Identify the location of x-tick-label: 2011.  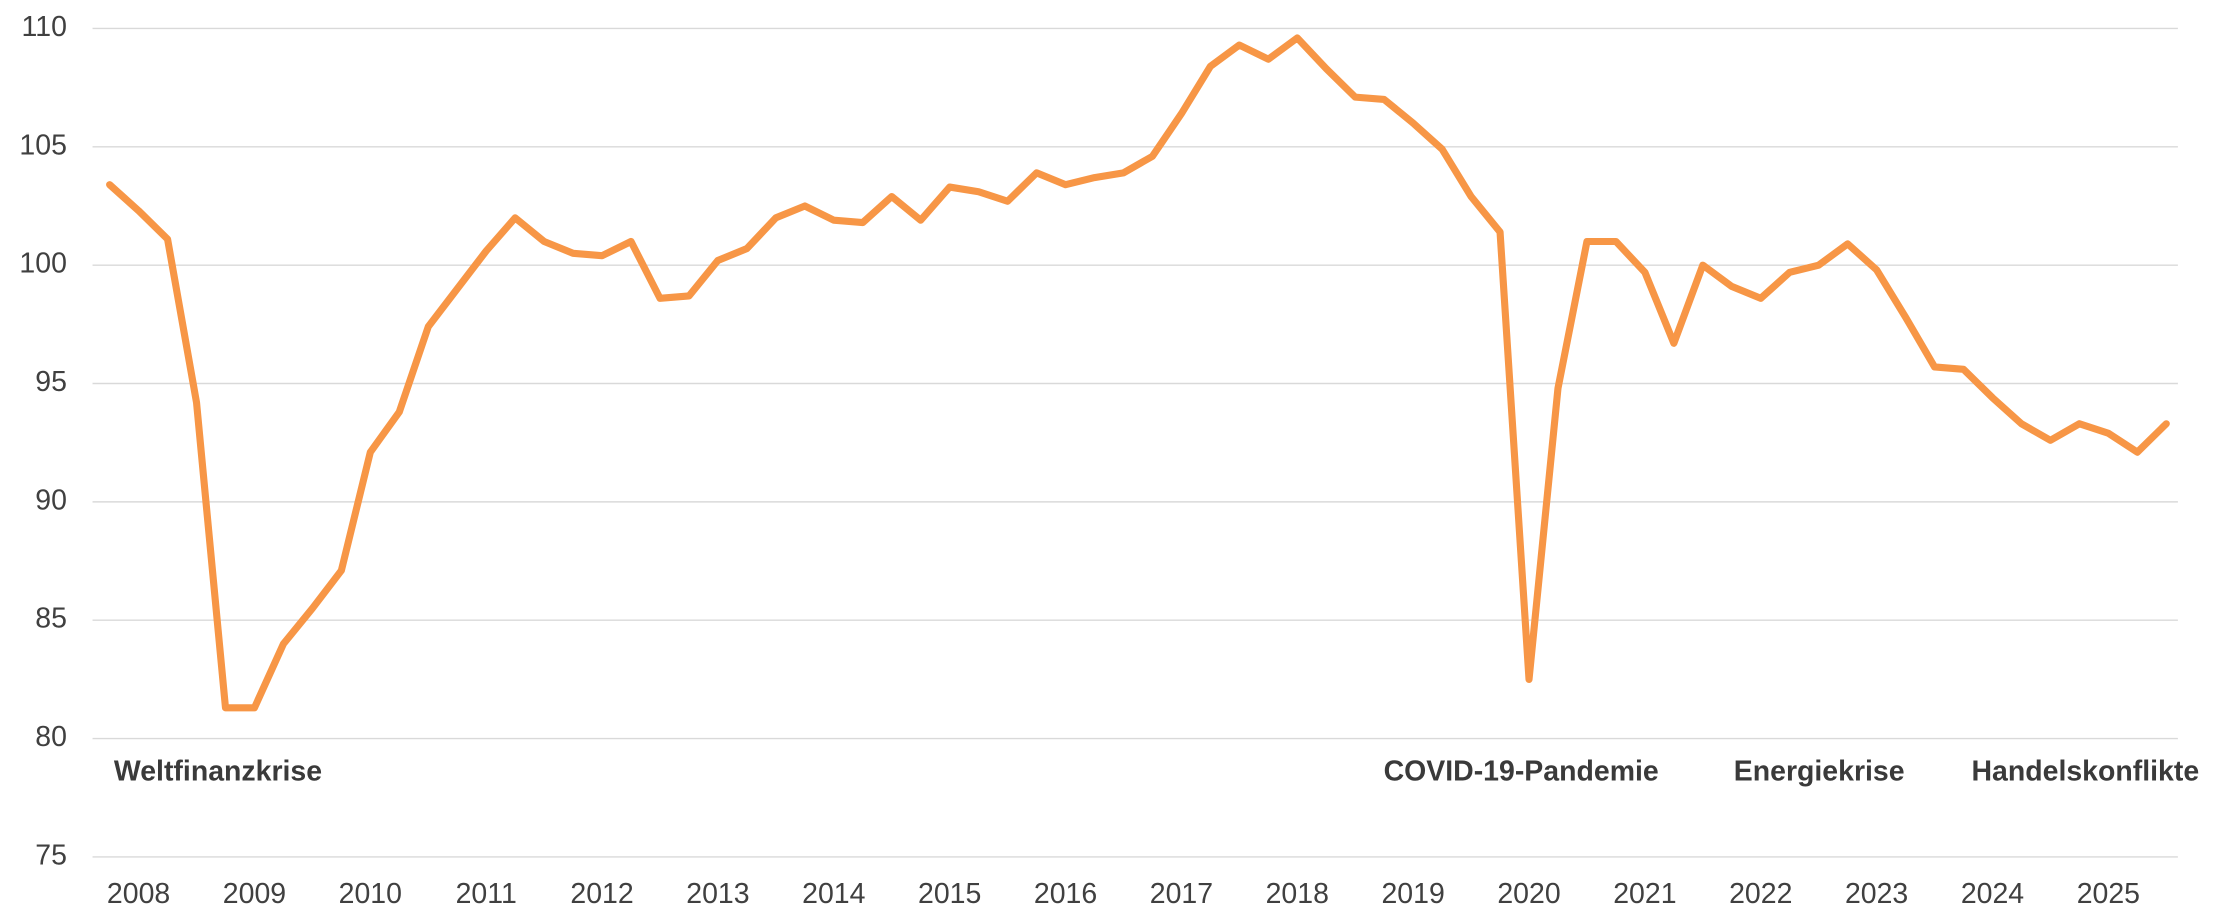
(486, 894).